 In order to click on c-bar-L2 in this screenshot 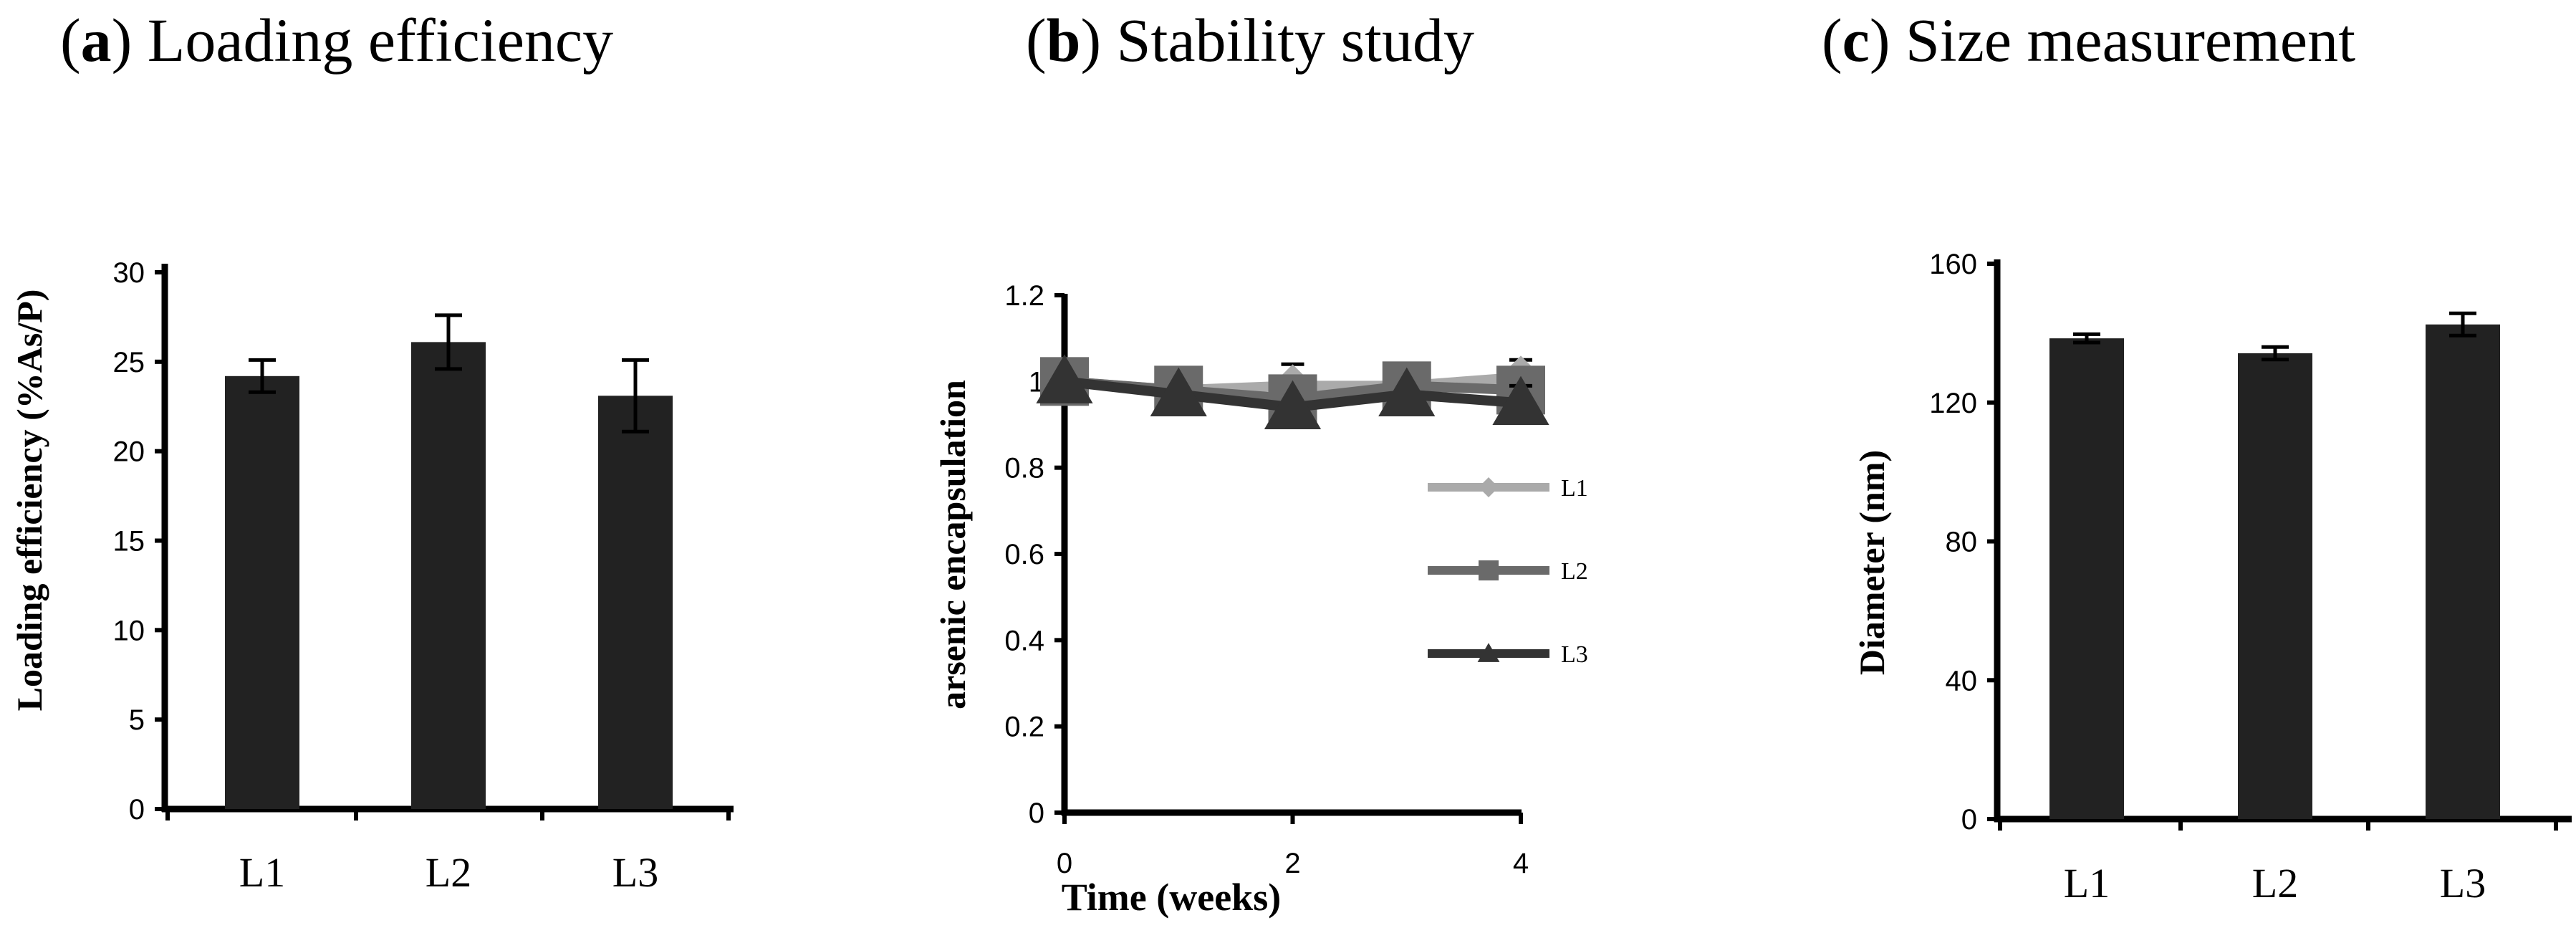, I will do `click(2275, 586)`.